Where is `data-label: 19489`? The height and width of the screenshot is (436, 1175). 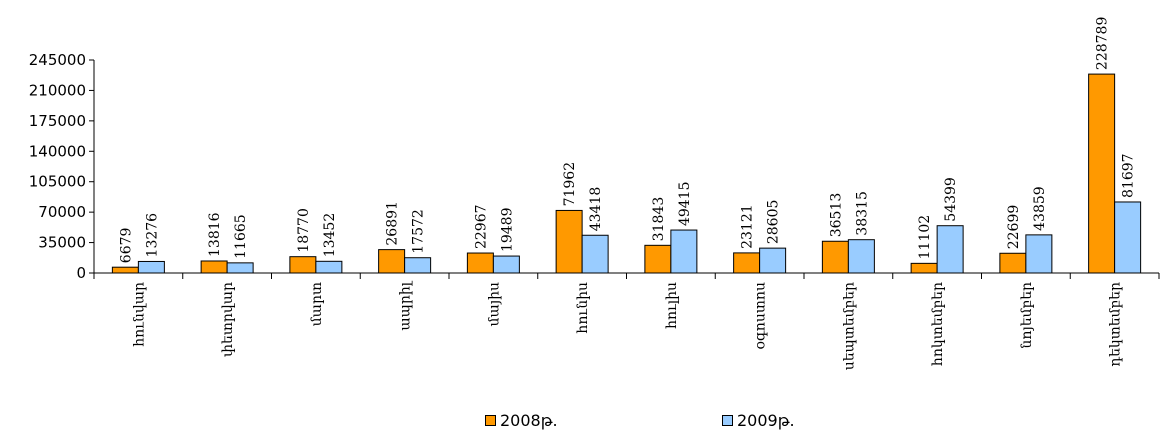 data-label: 19489 is located at coordinates (507, 230).